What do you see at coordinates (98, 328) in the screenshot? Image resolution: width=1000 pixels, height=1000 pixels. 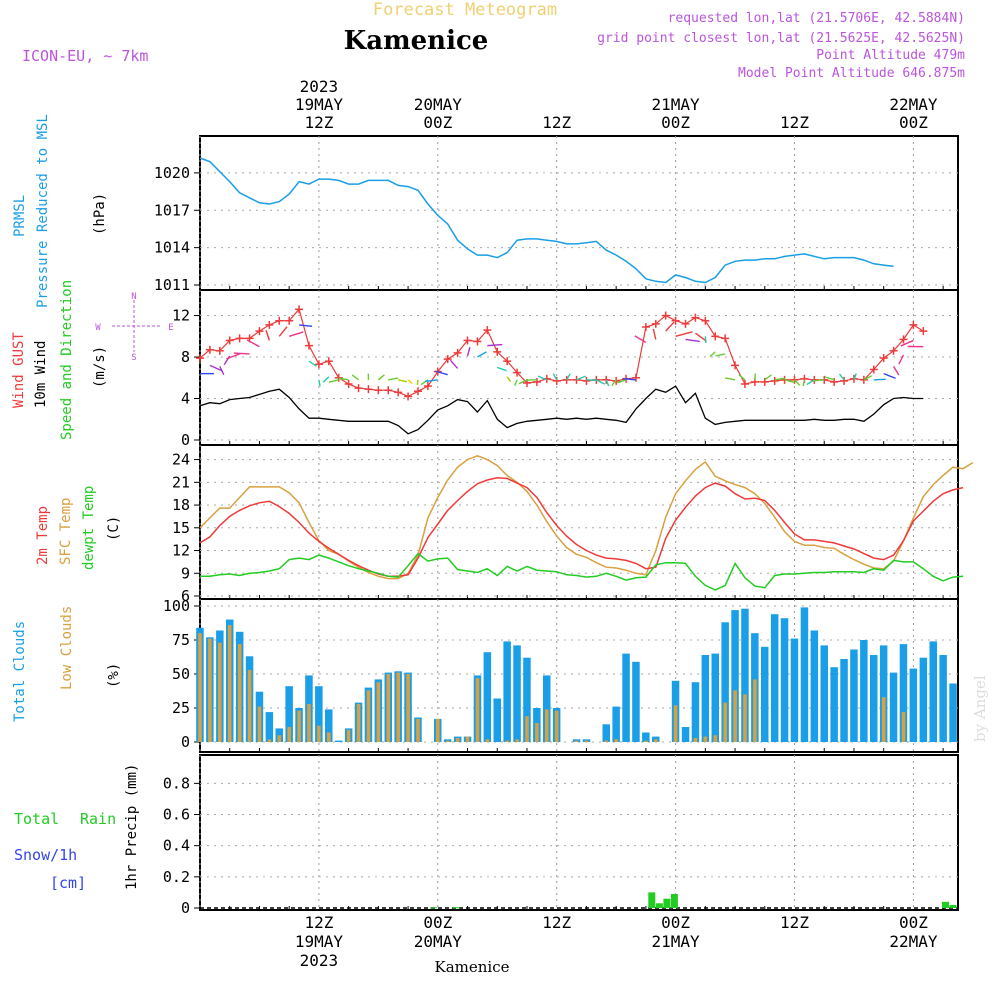 I see `compass-w: W` at bounding box center [98, 328].